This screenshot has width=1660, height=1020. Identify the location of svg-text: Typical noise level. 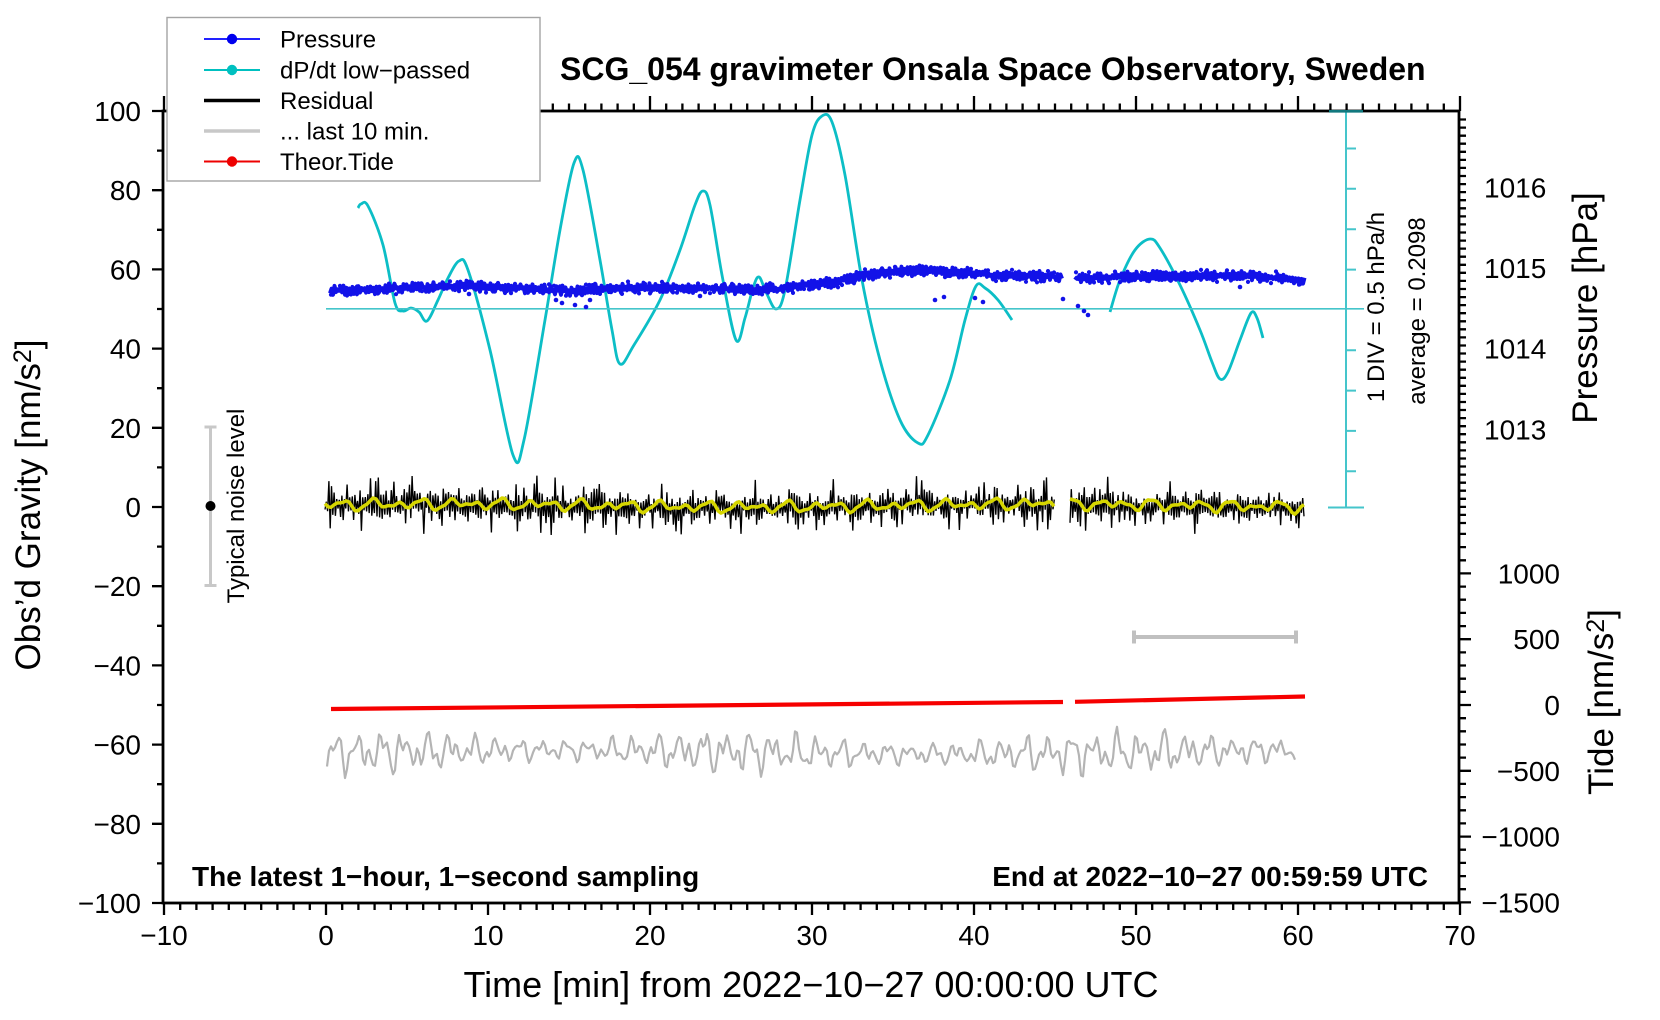
(236, 506).